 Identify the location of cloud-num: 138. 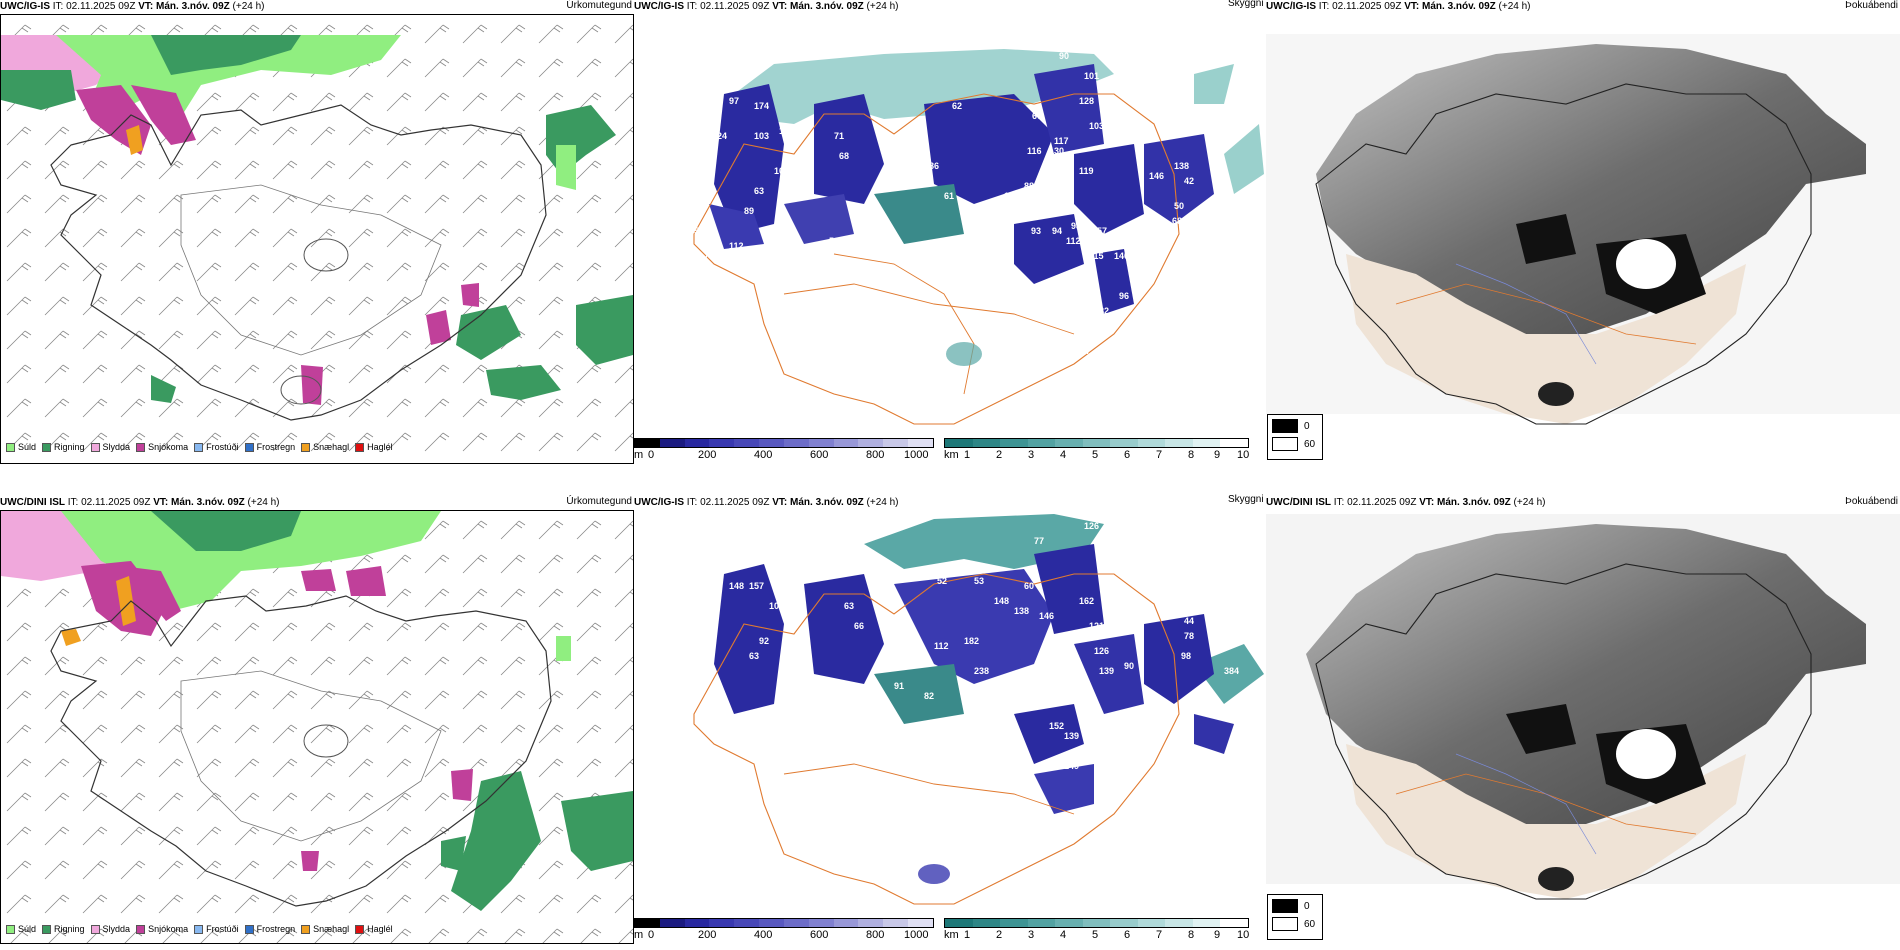
(1021, 611).